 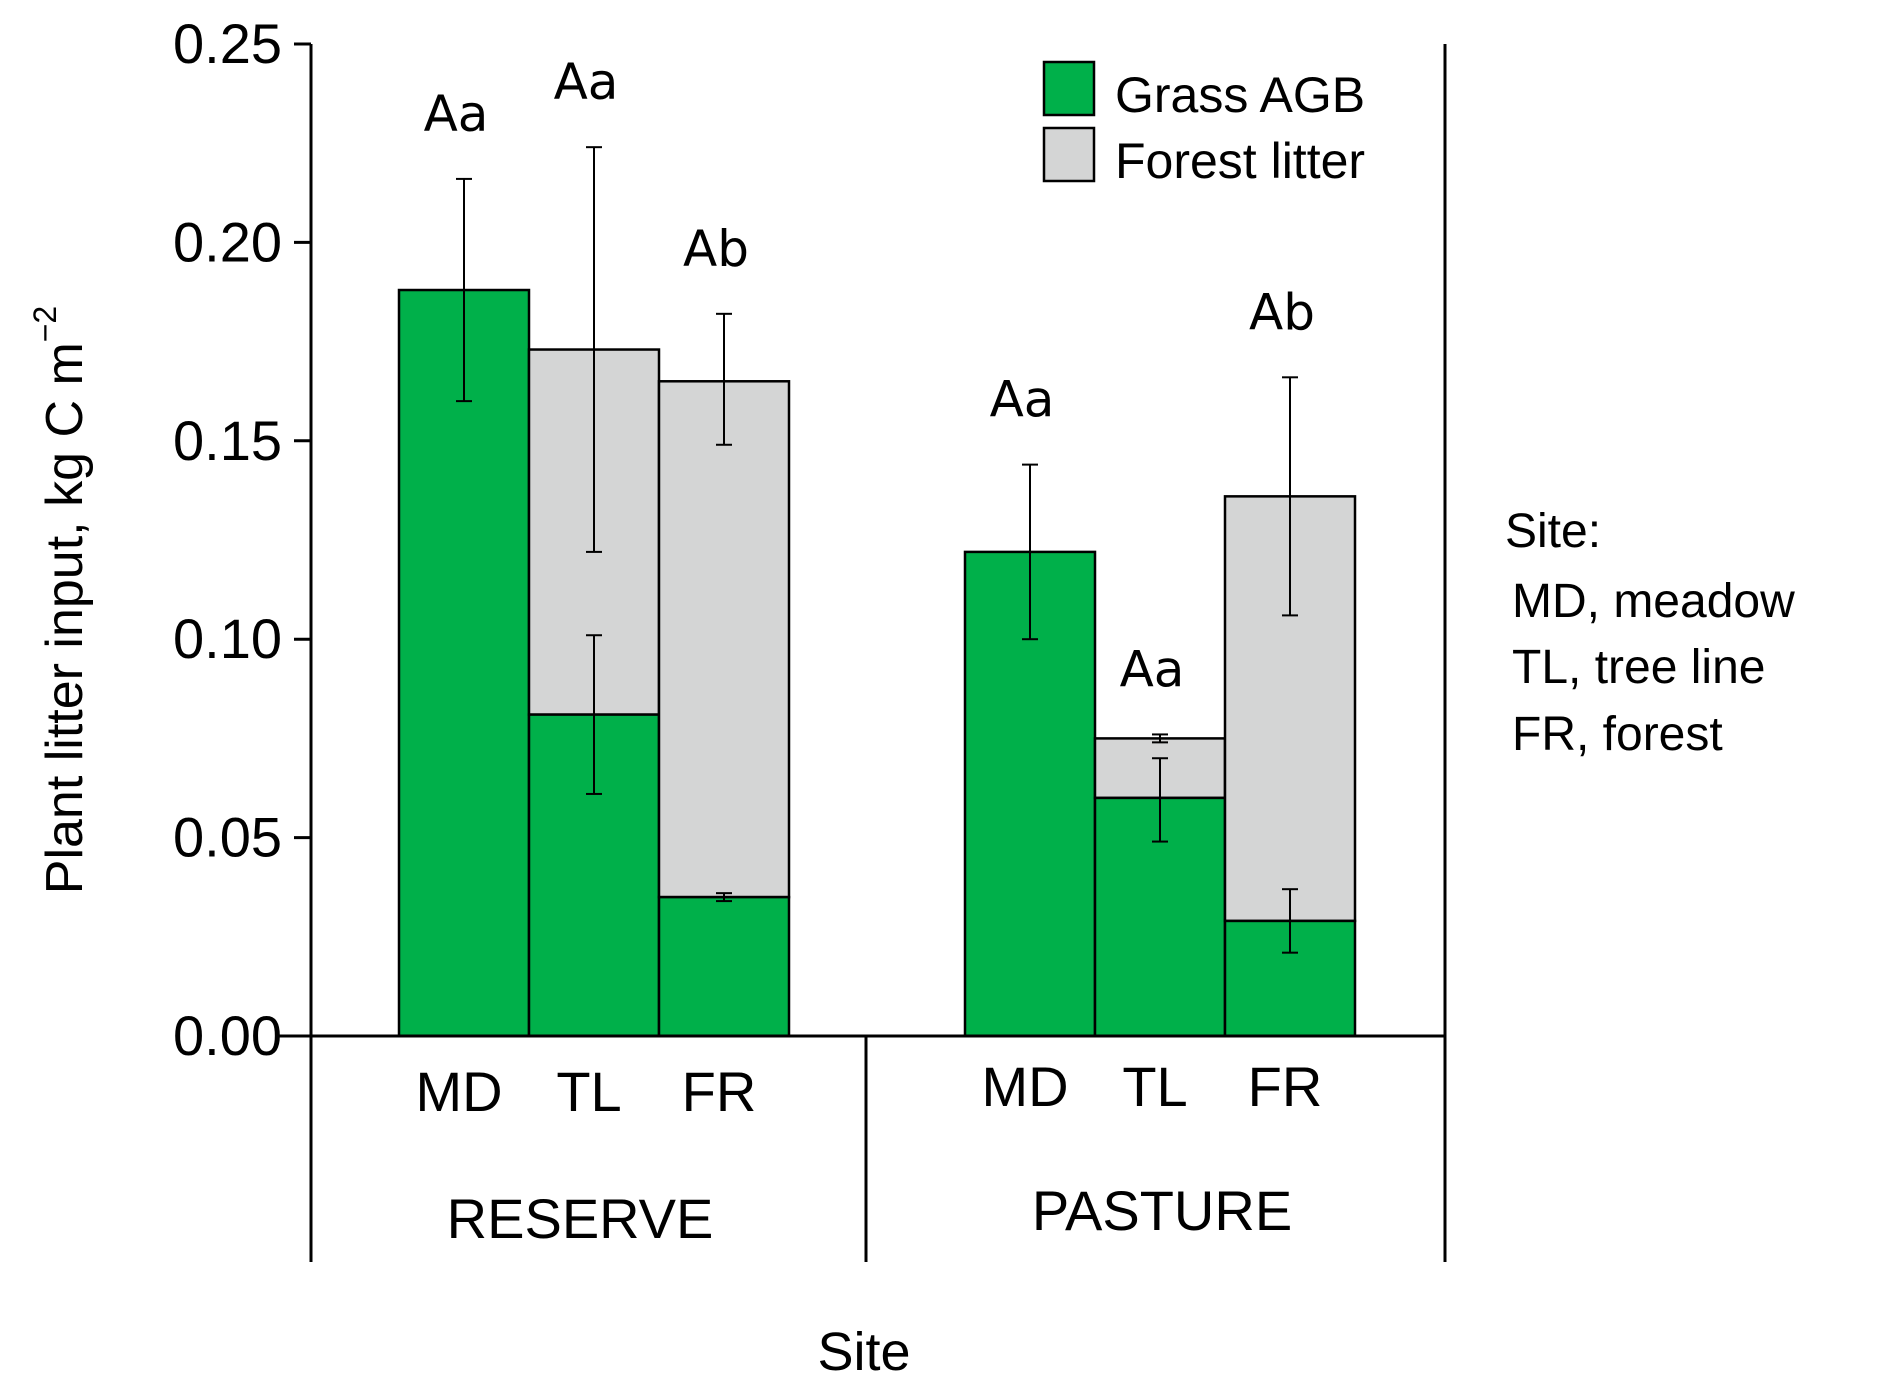 What do you see at coordinates (227, 43) in the screenshot?
I see `y-tick-label-0.25: 0.25` at bounding box center [227, 43].